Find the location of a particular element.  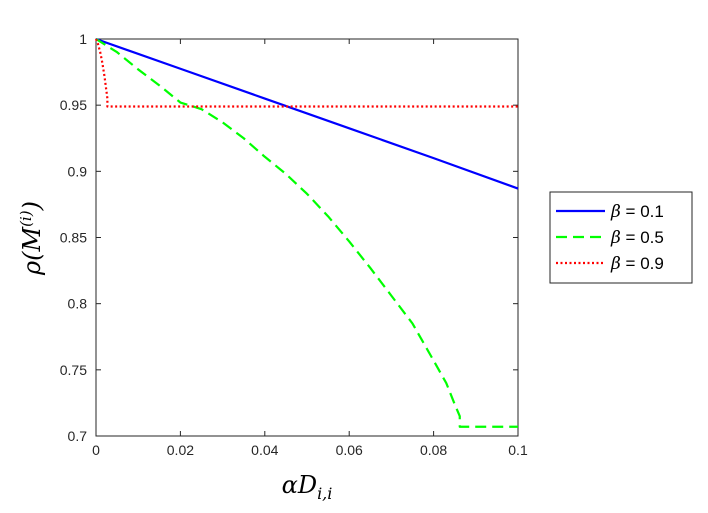

legend-value: = 0.1 is located at coordinates (642, 211).